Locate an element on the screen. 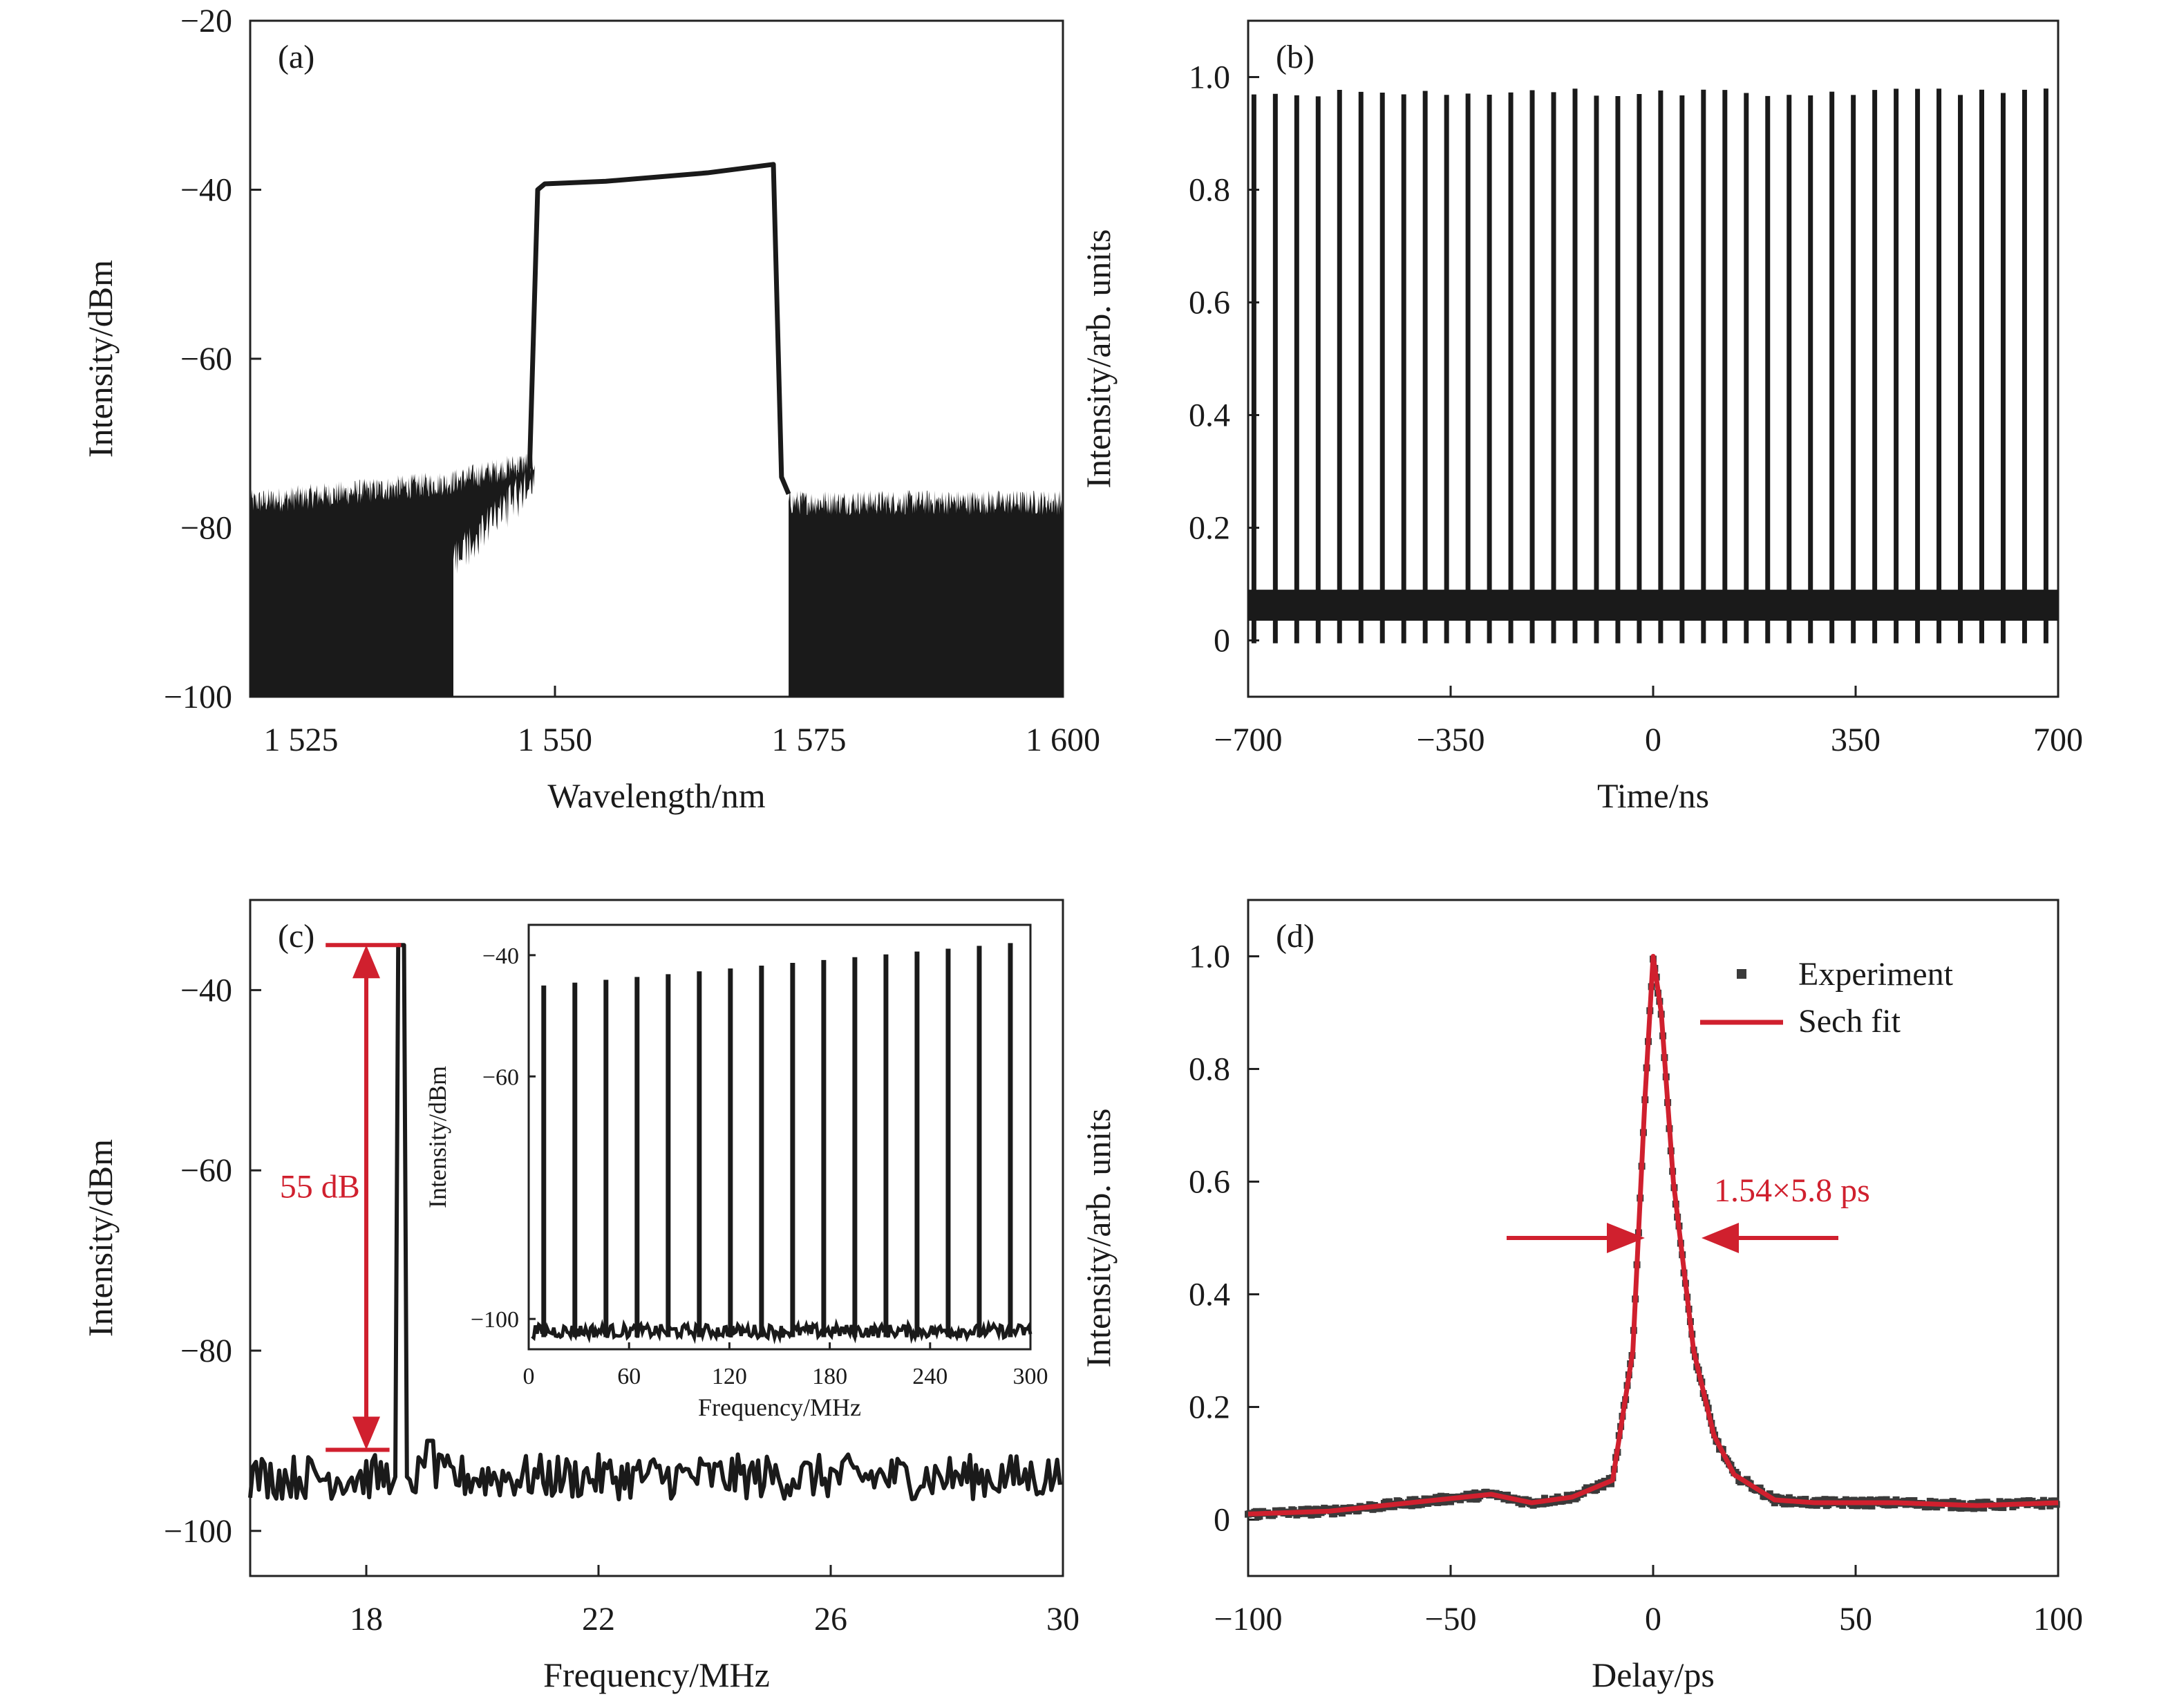  x-tick-label: 700 is located at coordinates (2058, 740).